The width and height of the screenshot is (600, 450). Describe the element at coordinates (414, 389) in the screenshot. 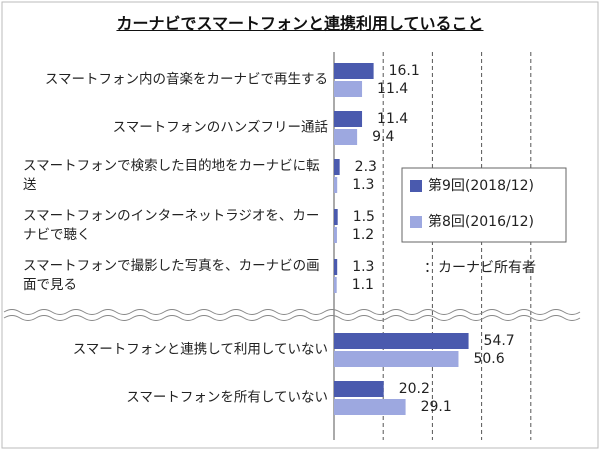

I see `value-label: 20.2` at that location.